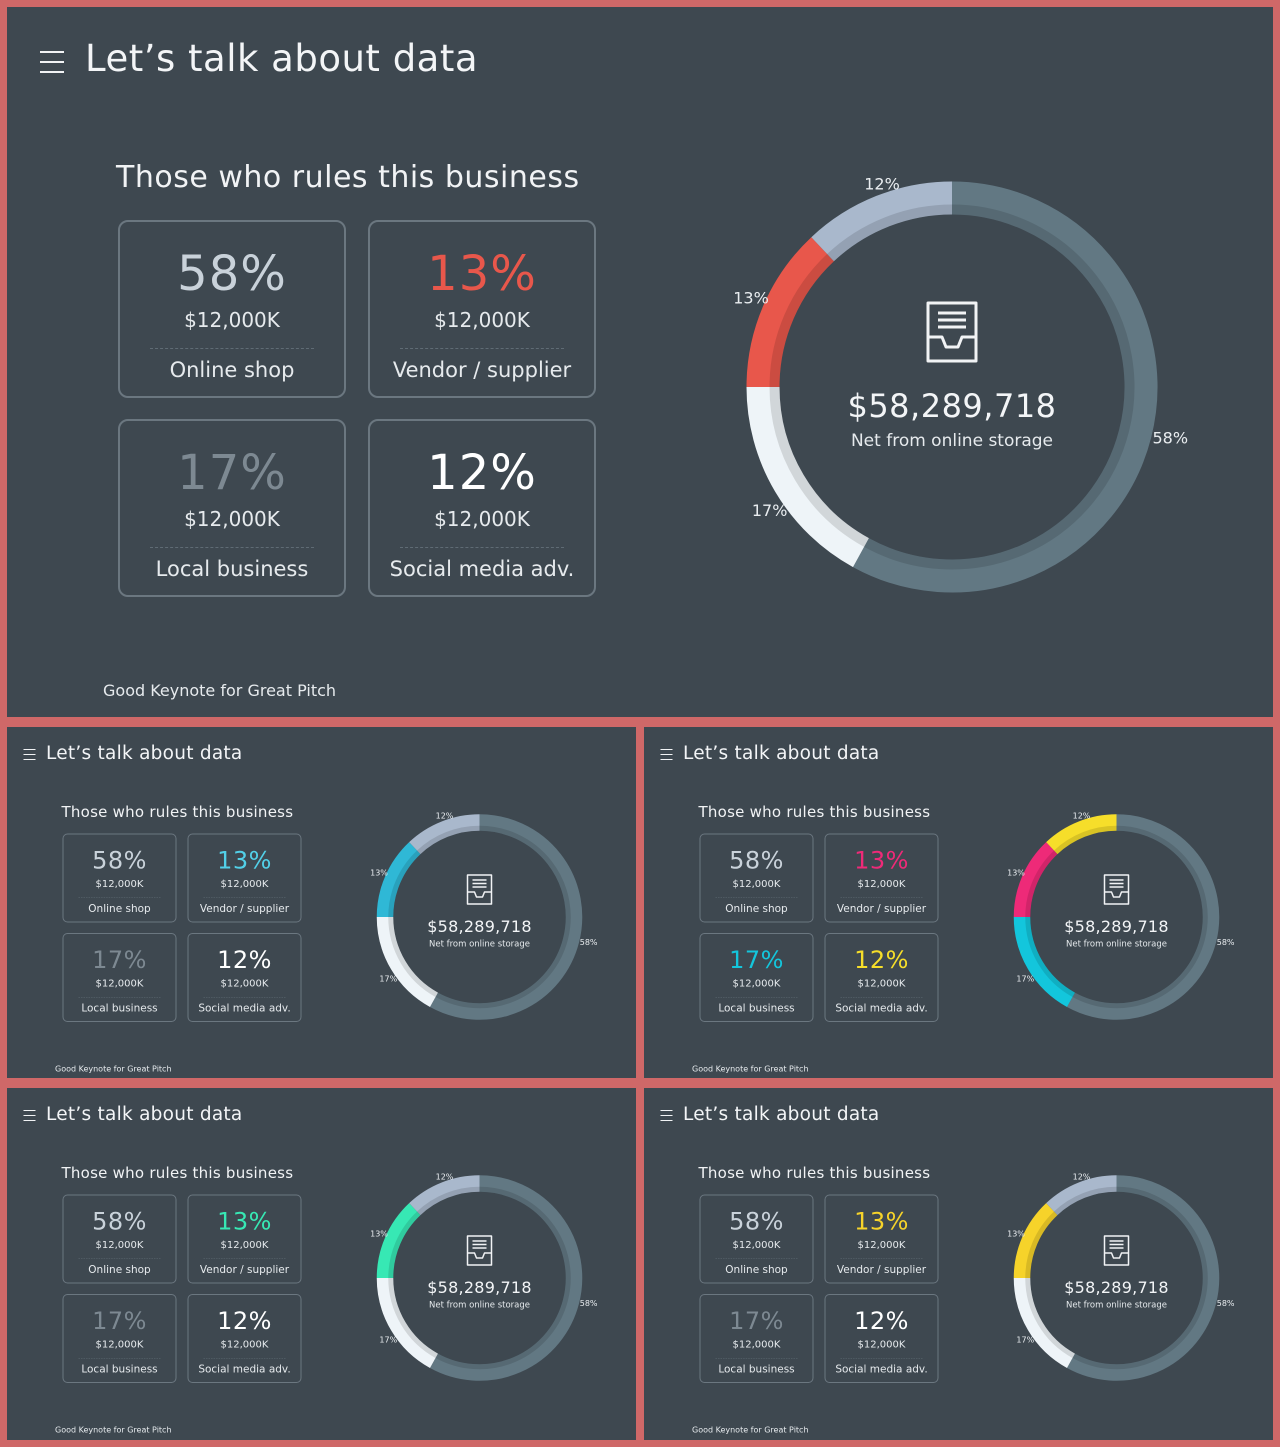 The height and width of the screenshot is (1447, 1280). Describe the element at coordinates (113, 1069) in the screenshot. I see `footer-text: Good Keynote for Great Pitch` at that location.